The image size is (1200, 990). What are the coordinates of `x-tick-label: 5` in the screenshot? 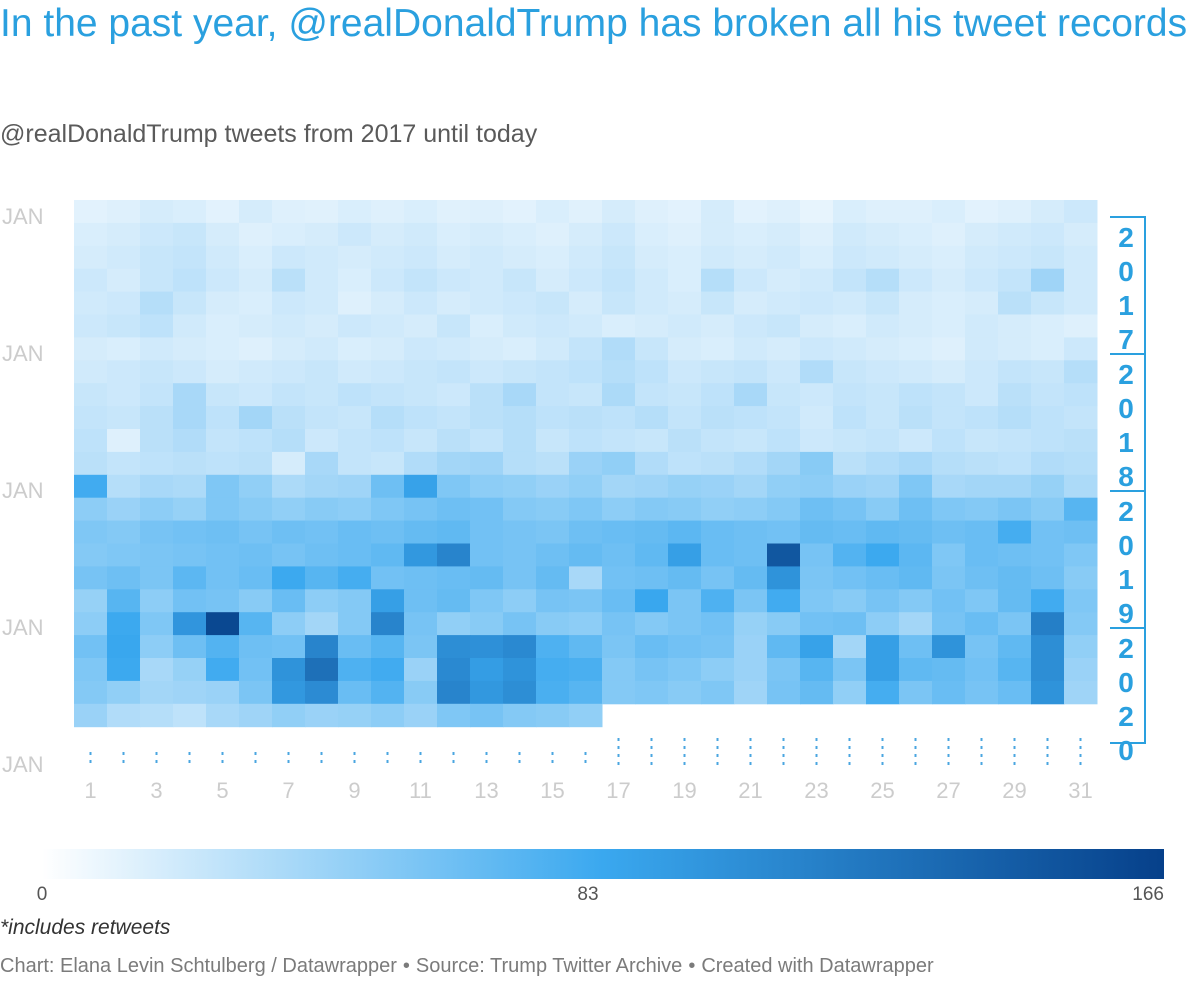 It's located at (222, 790).